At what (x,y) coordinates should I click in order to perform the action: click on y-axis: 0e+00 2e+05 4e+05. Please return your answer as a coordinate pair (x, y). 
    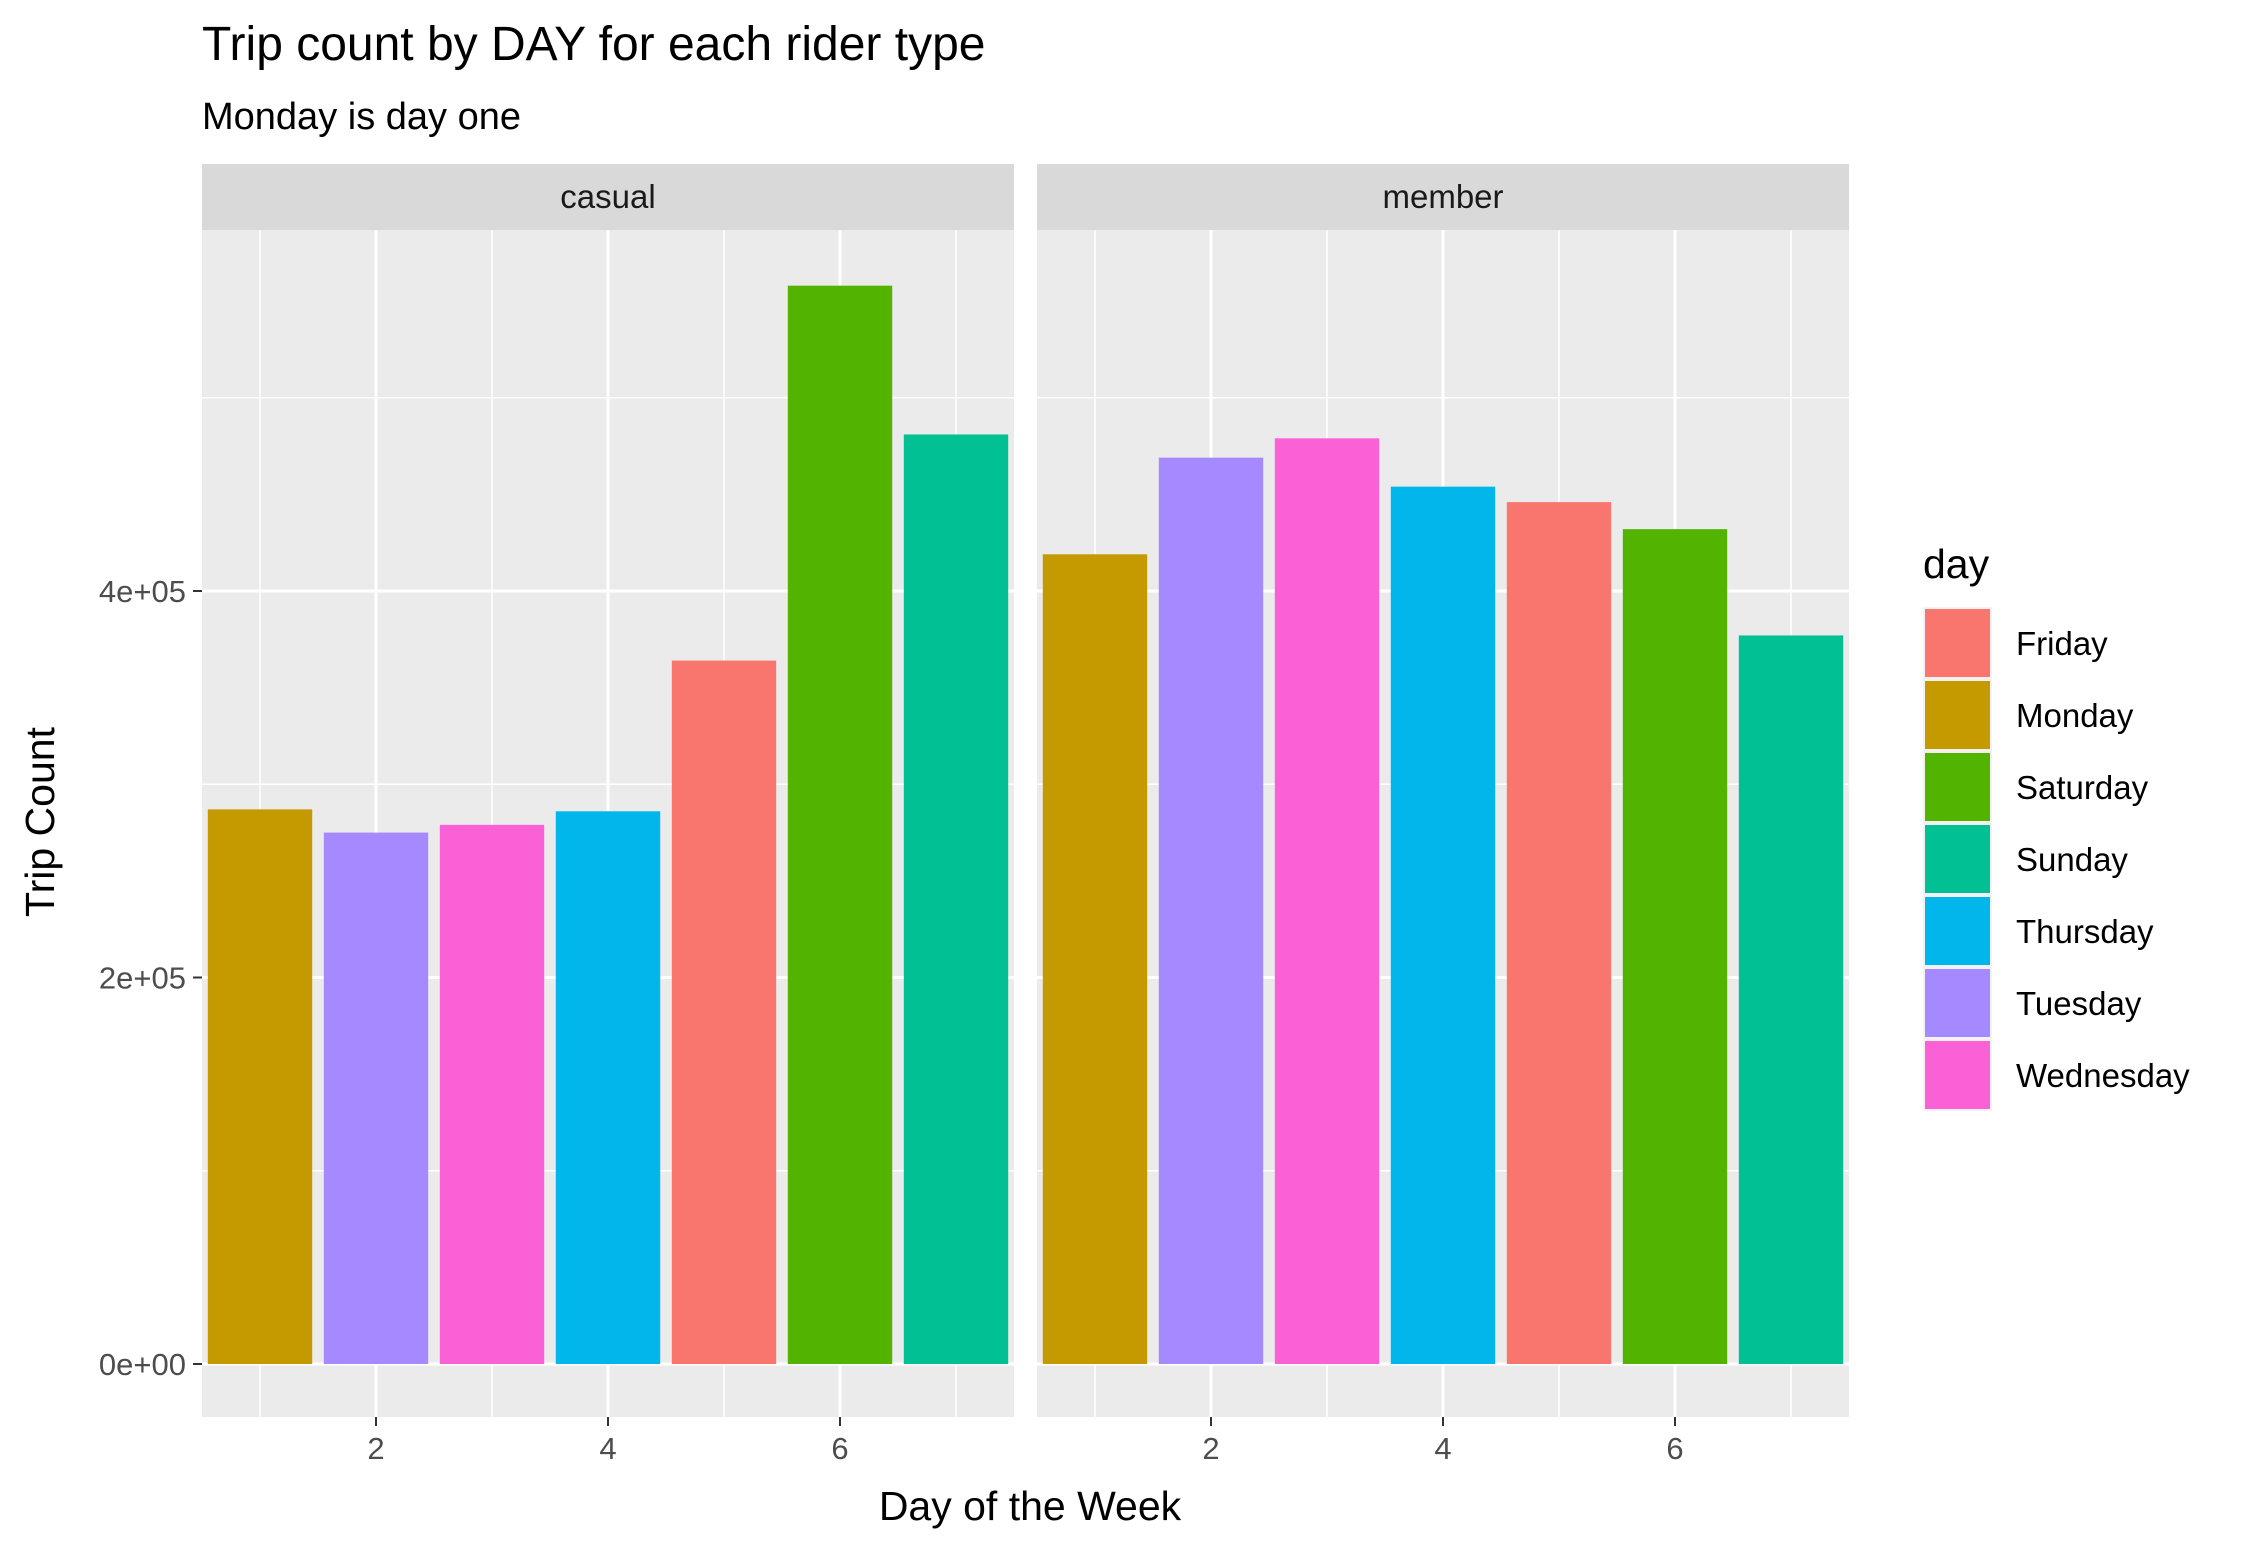
    Looking at the image, I should click on (150, 978).